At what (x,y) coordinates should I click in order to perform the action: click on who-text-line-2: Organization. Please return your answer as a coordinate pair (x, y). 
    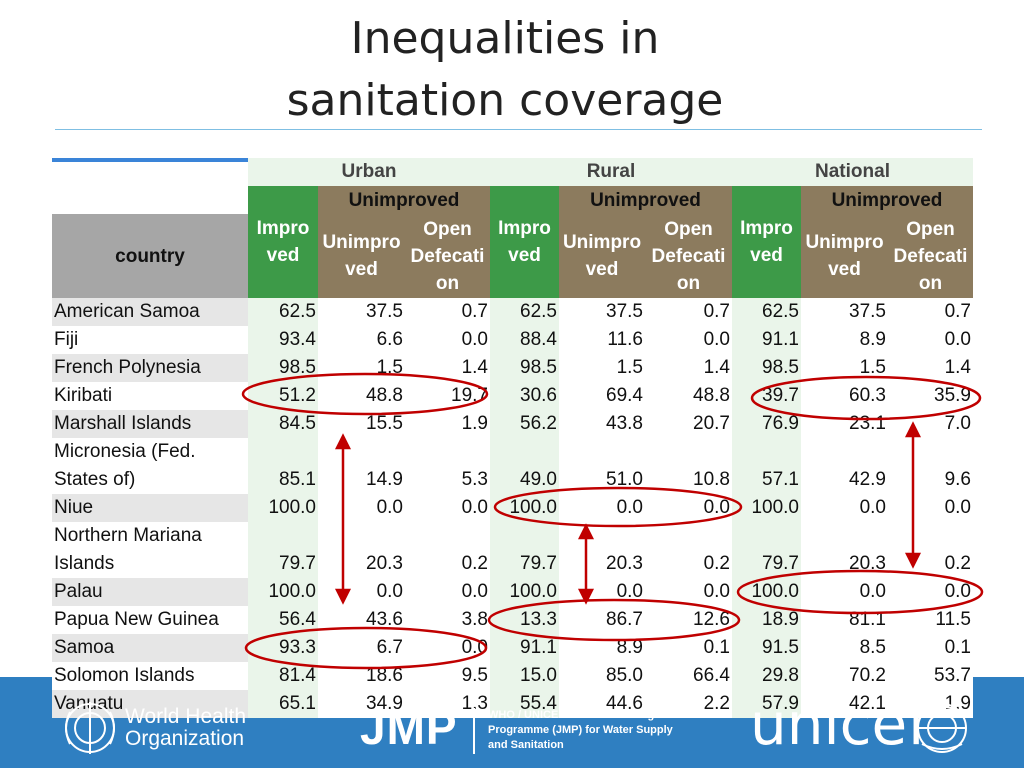
    Looking at the image, I should click on (185, 738).